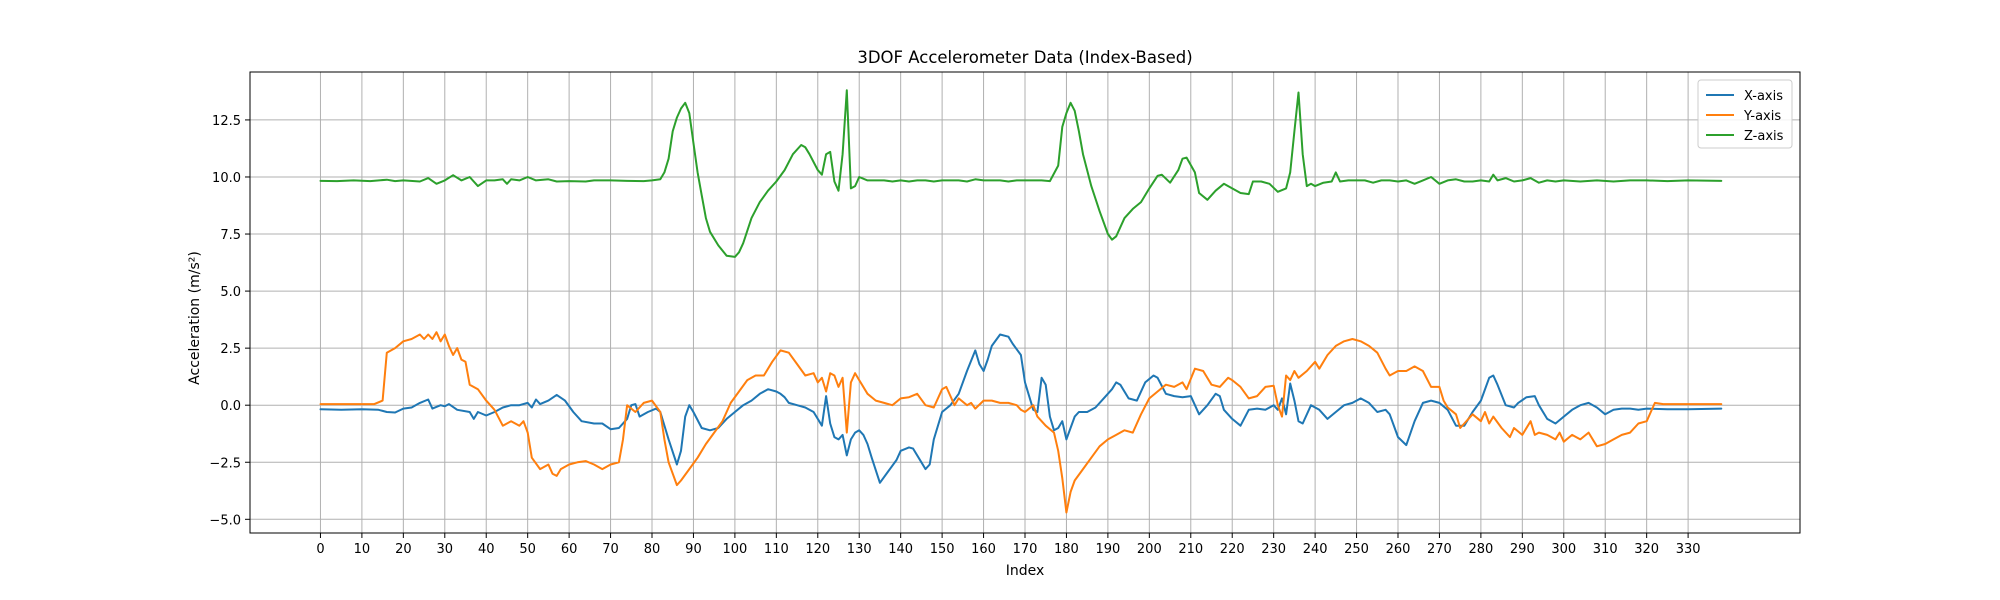  I want to click on x-tick-label: 90, so click(693, 549).